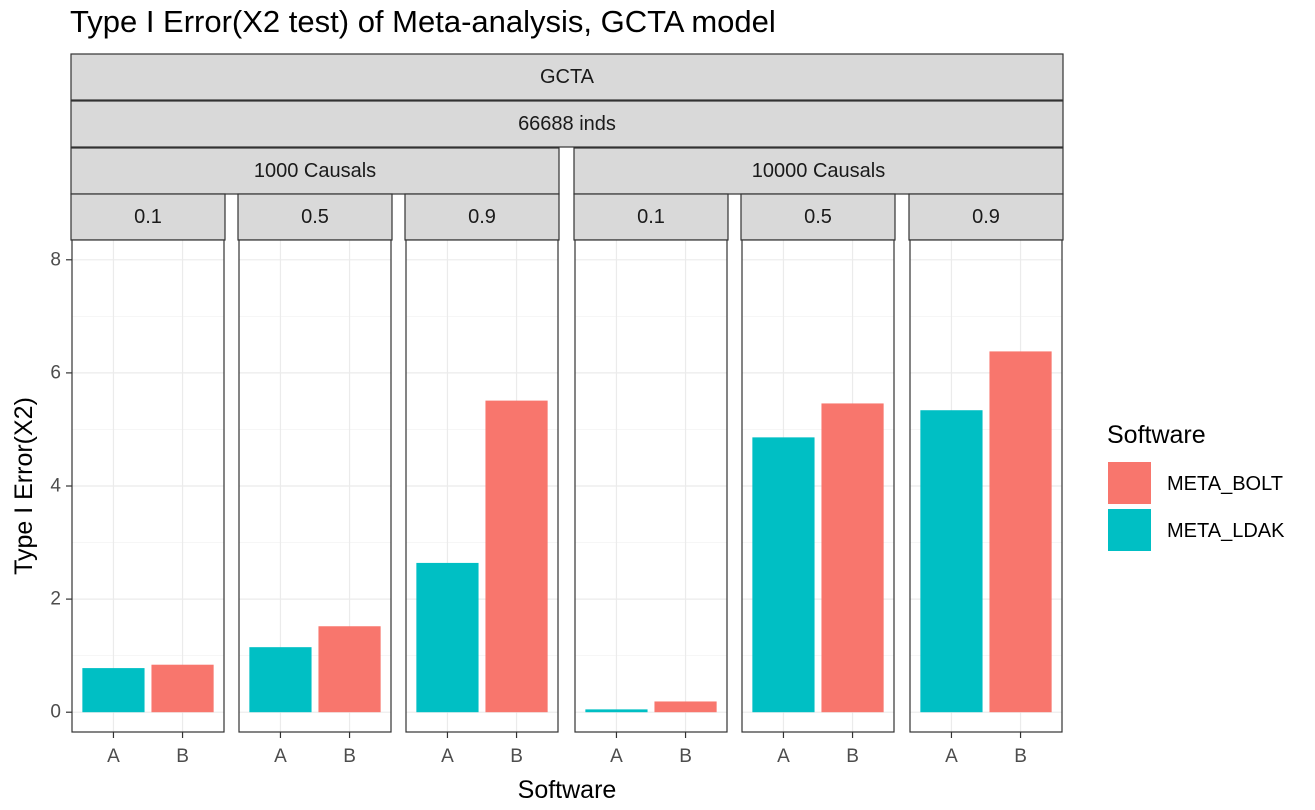  I want to click on strip-individuals-rect, so click(567, 124).